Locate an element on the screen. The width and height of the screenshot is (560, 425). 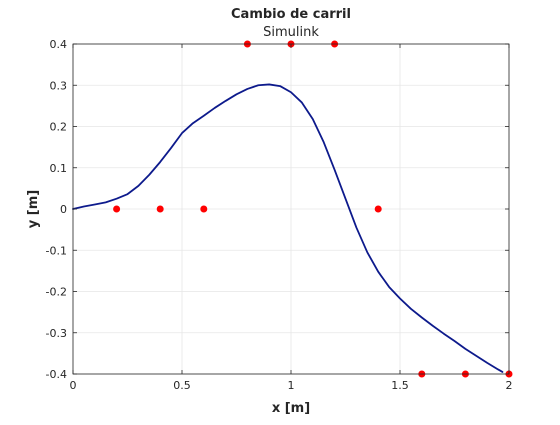
y-tick-label: -0.3 is located at coordinates (56, 333).